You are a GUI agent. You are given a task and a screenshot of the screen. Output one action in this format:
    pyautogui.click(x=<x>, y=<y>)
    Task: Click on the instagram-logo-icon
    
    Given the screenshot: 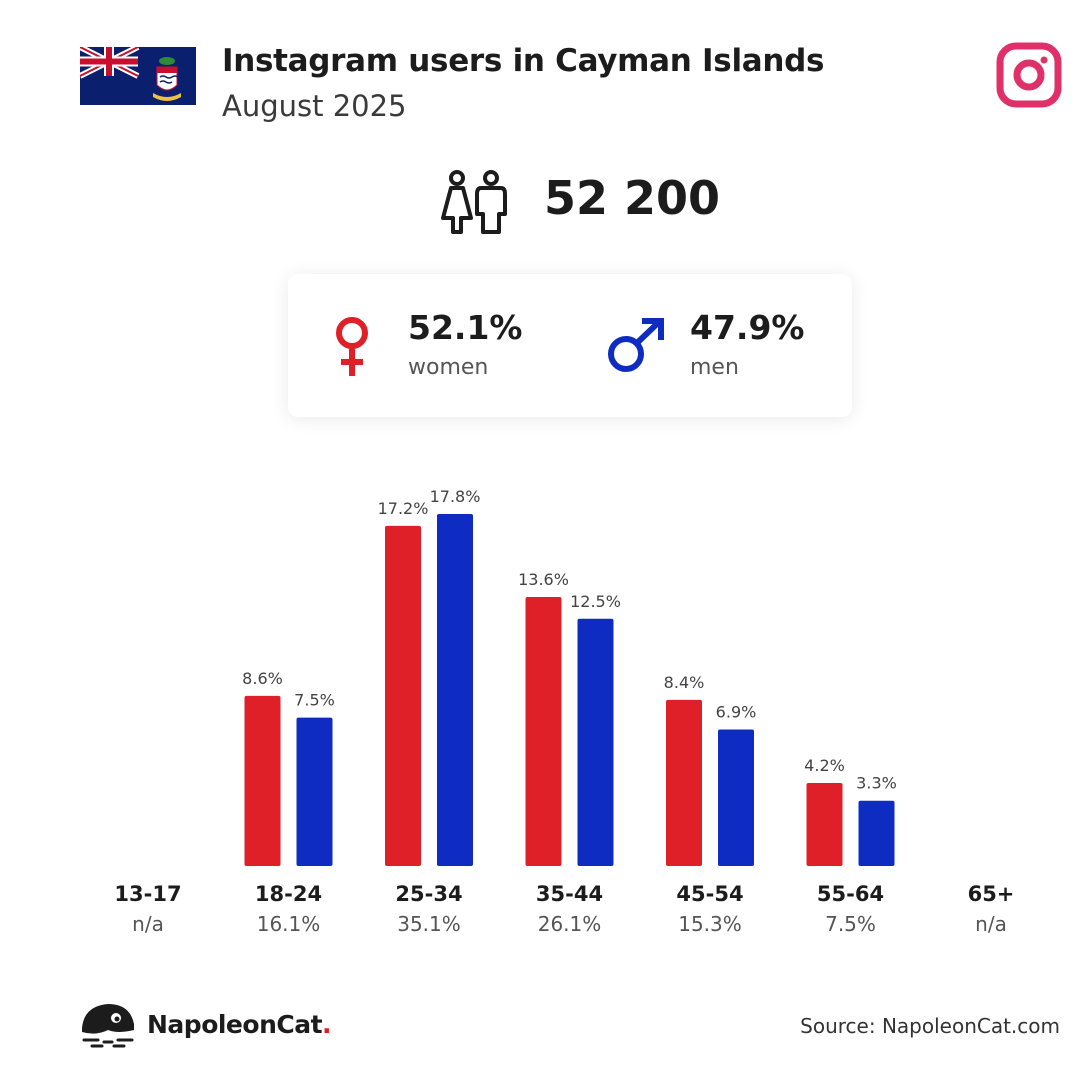 What is the action you would take?
    pyautogui.click(x=1029, y=75)
    